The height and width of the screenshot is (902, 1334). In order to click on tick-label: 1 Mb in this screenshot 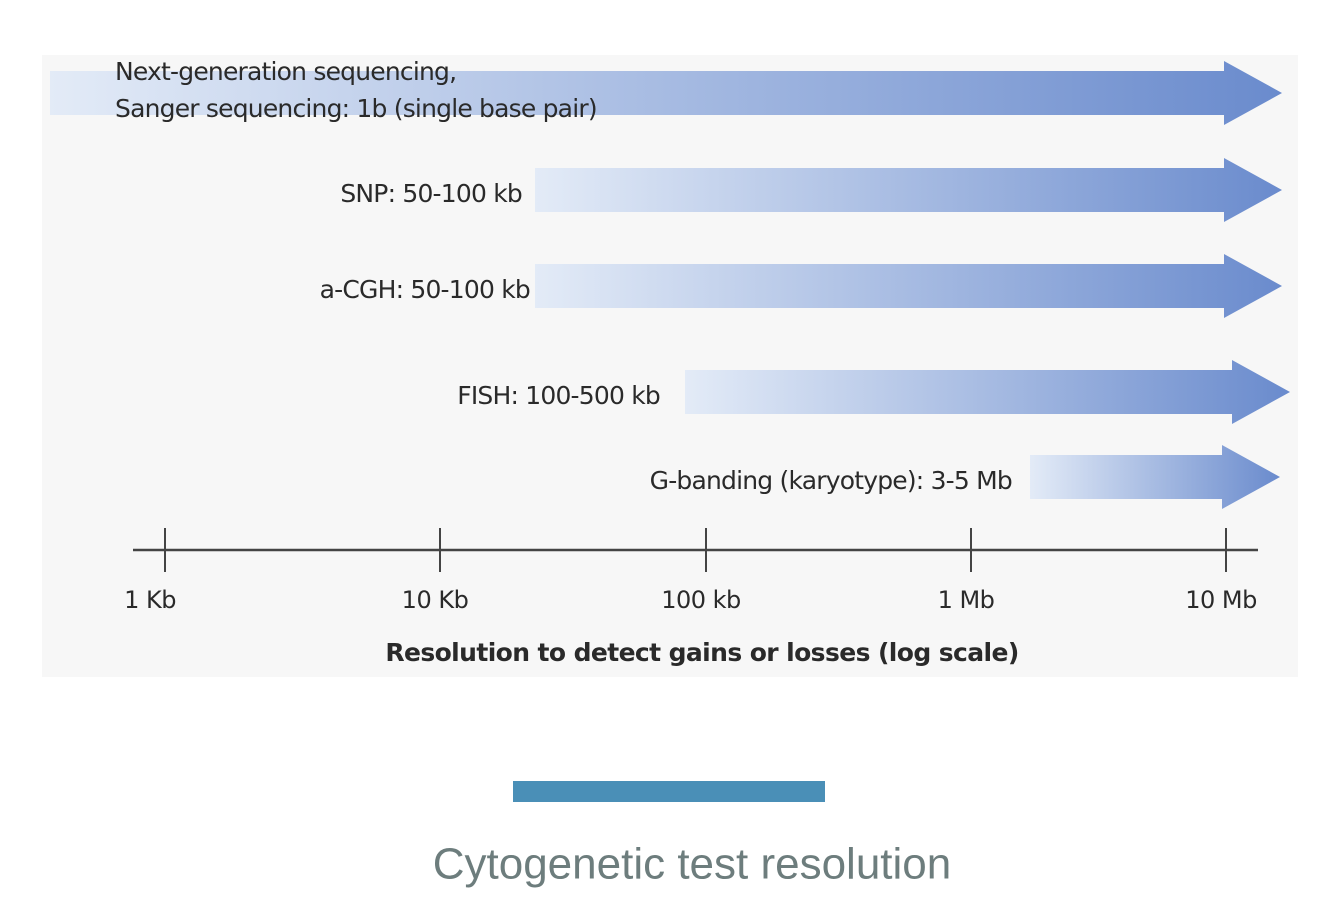, I will do `click(966, 600)`.